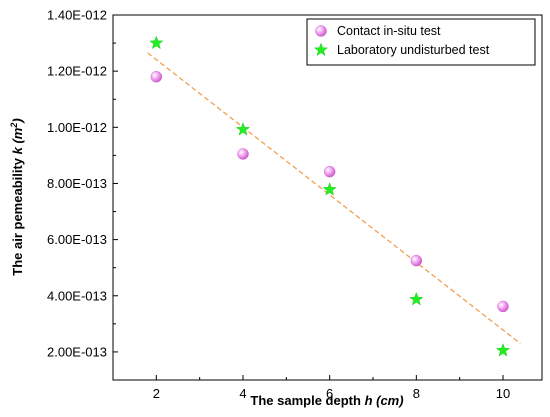 Image resolution: width=550 pixels, height=417 pixels. Describe the element at coordinates (77, 127) in the screenshot. I see `y-tick-label: 1.00E-012` at that location.